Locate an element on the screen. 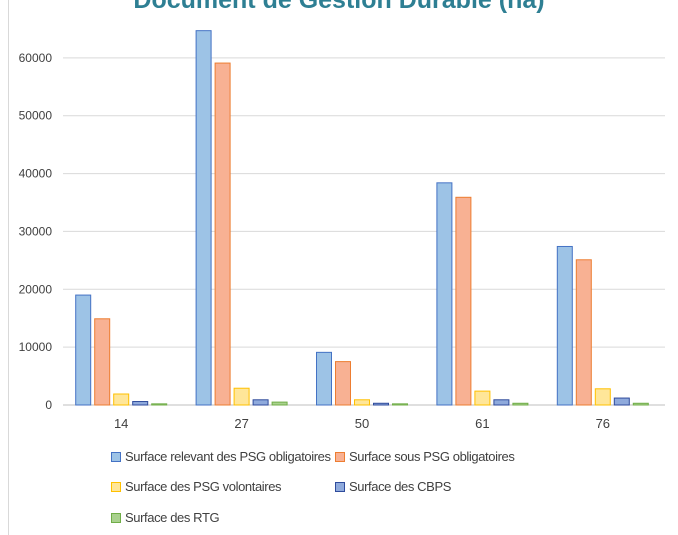 This screenshot has height=535, width=678. legend-item: Surface des RTG is located at coordinates (165, 517).